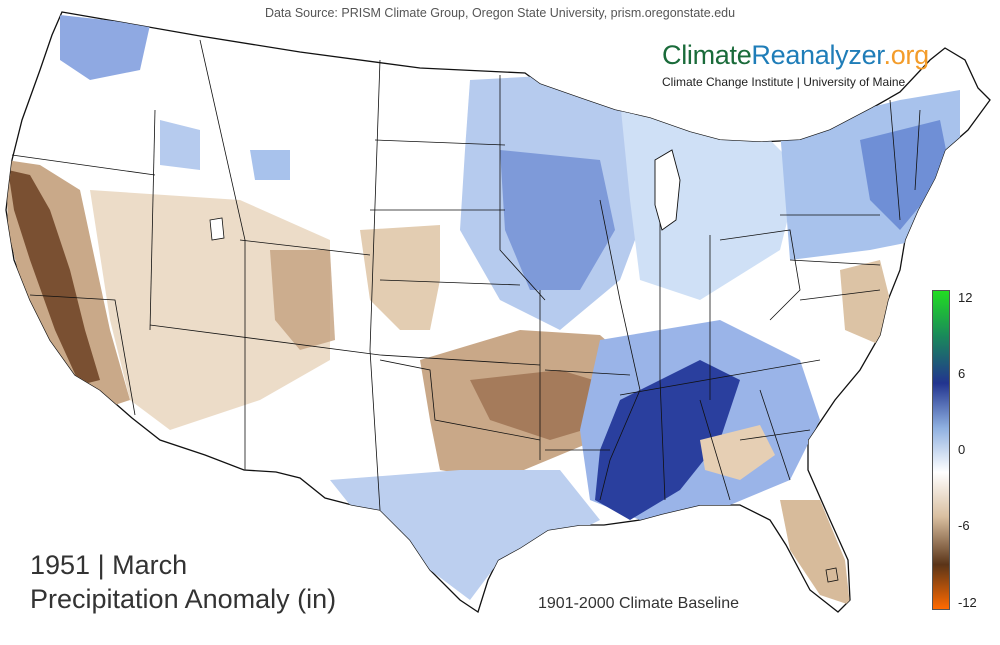  What do you see at coordinates (867, 302) in the screenshot?
I see `dry-region-mid-atlantic` at bounding box center [867, 302].